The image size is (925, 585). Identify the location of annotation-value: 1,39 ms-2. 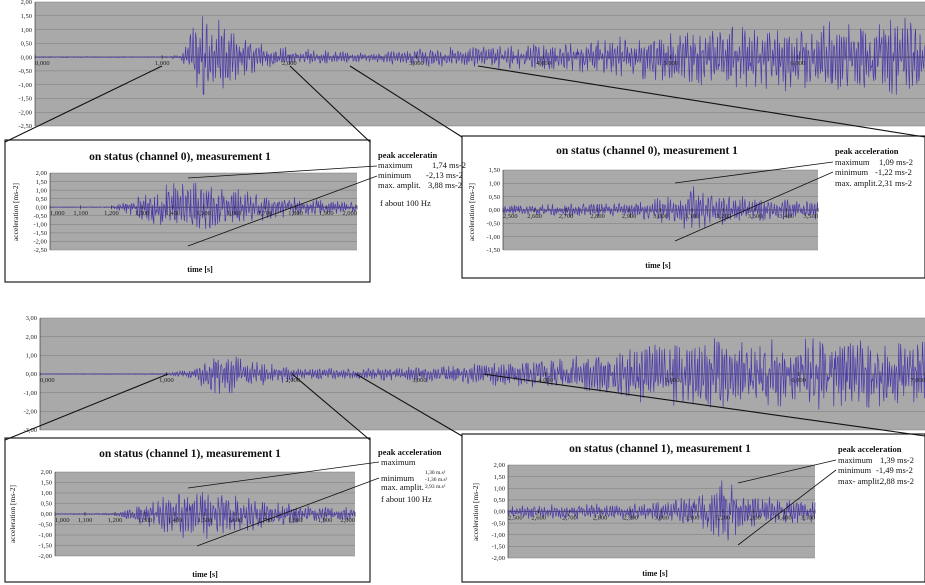
(897, 460).